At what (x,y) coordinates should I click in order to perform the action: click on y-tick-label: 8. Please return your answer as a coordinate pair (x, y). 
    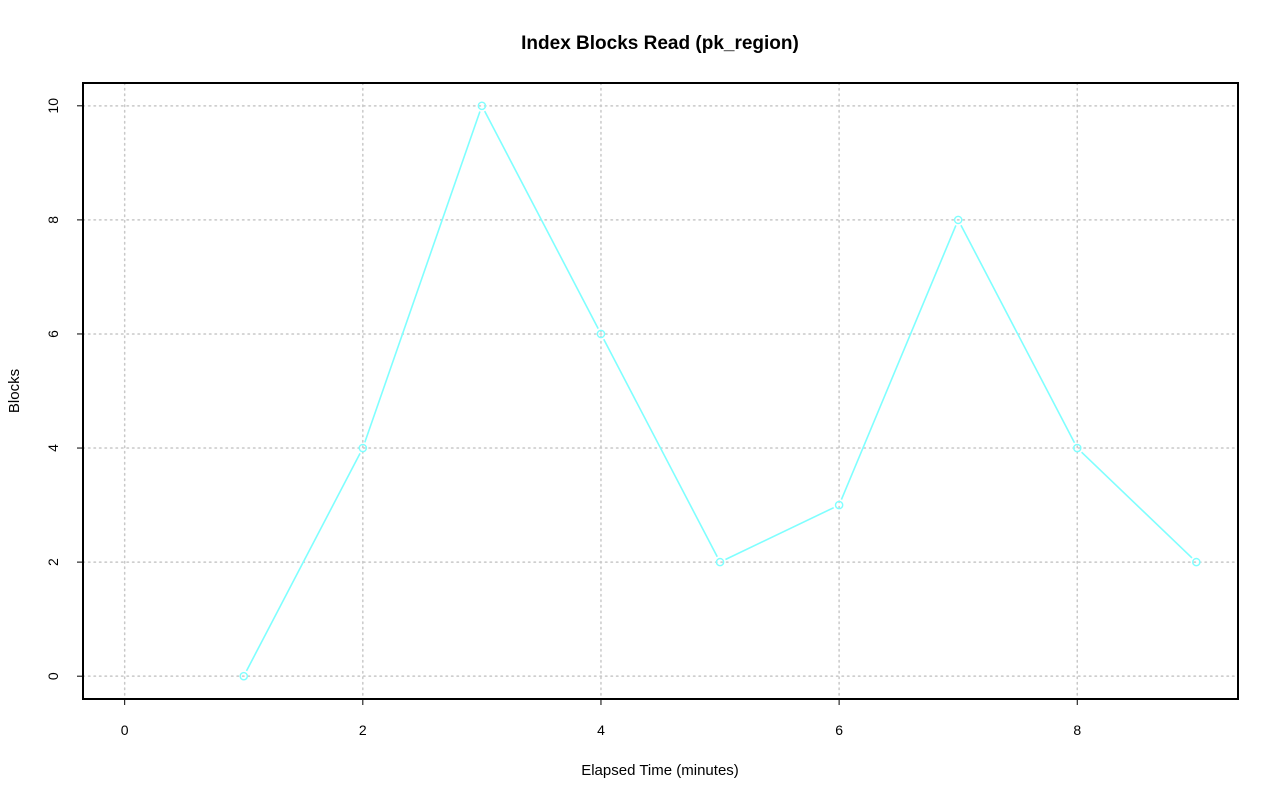
    Looking at the image, I should click on (53, 220).